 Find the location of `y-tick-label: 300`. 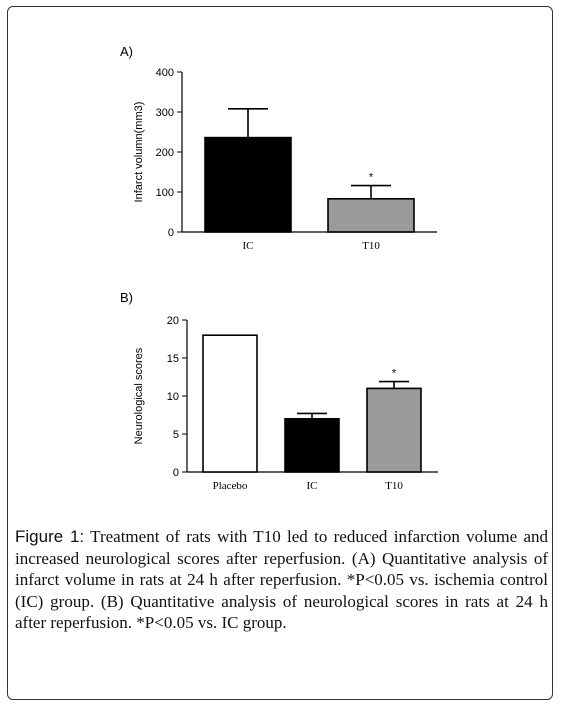

y-tick-label: 300 is located at coordinates (165, 113).